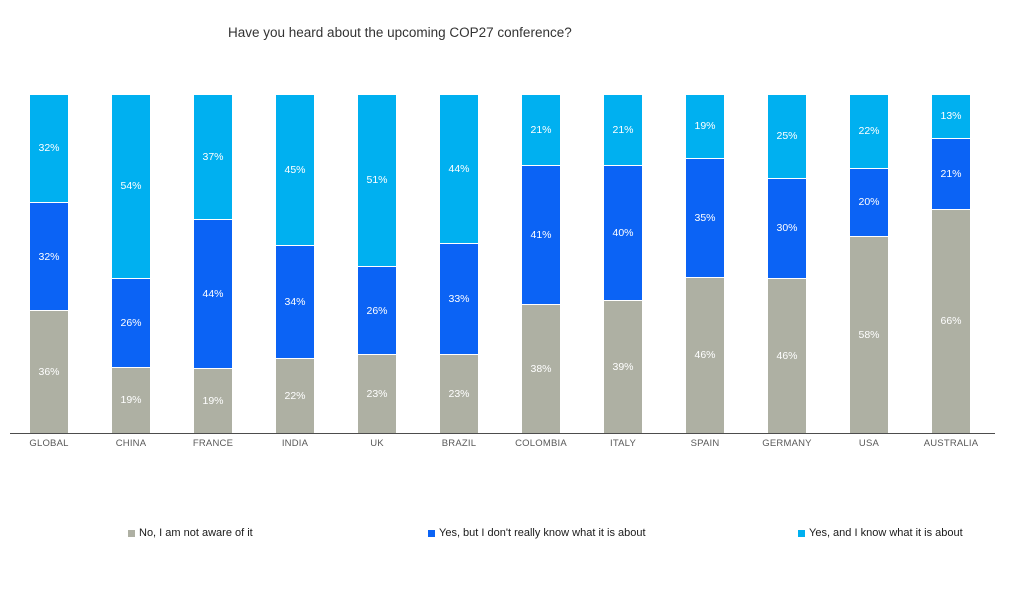 The image size is (1018, 590). I want to click on bar-segment: 38%, so click(541, 368).